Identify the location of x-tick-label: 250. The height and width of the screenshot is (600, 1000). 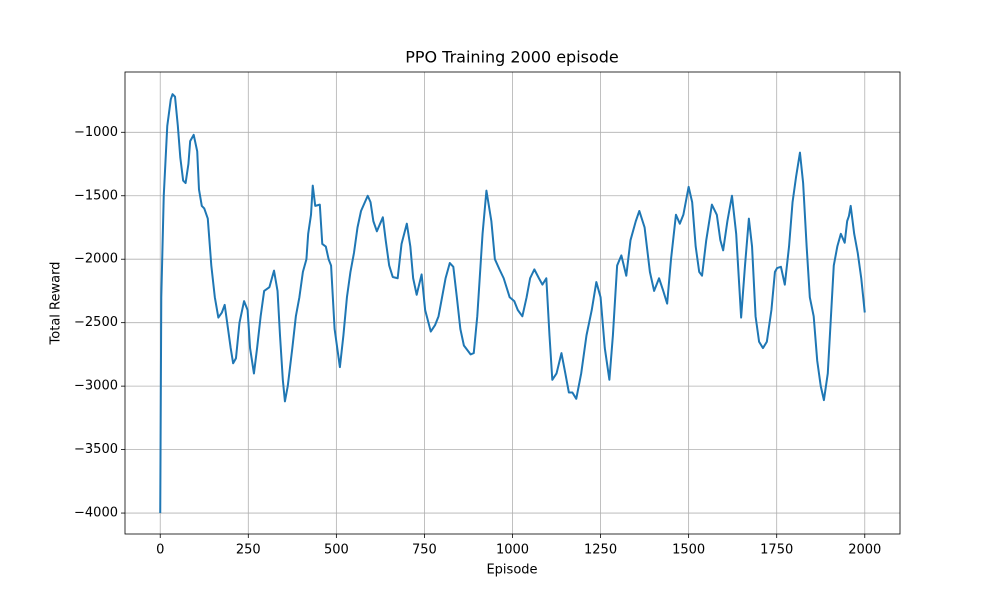
(248, 550).